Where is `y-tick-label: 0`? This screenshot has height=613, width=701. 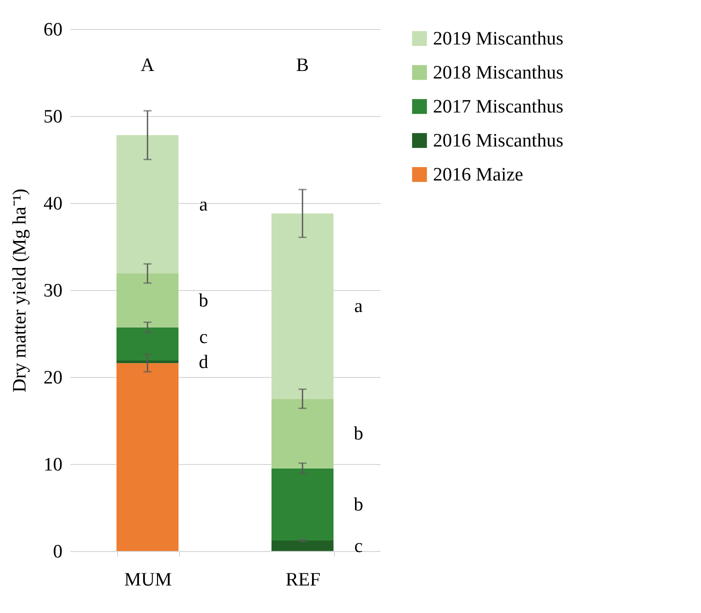
y-tick-label: 0 is located at coordinates (57, 552).